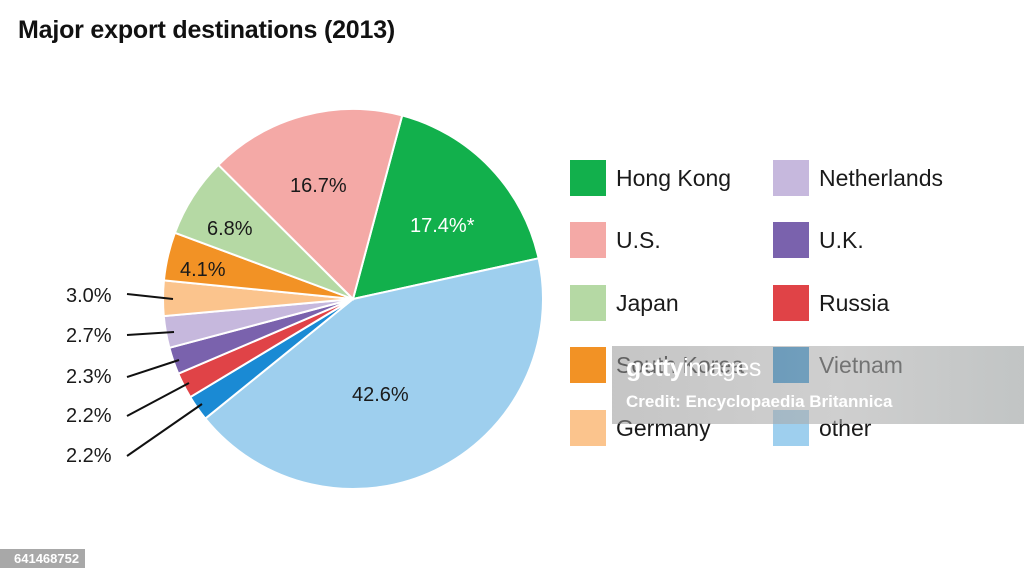 The height and width of the screenshot is (578, 1024). What do you see at coordinates (655, 368) in the screenshot?
I see `watermark-brand-bold: getty` at bounding box center [655, 368].